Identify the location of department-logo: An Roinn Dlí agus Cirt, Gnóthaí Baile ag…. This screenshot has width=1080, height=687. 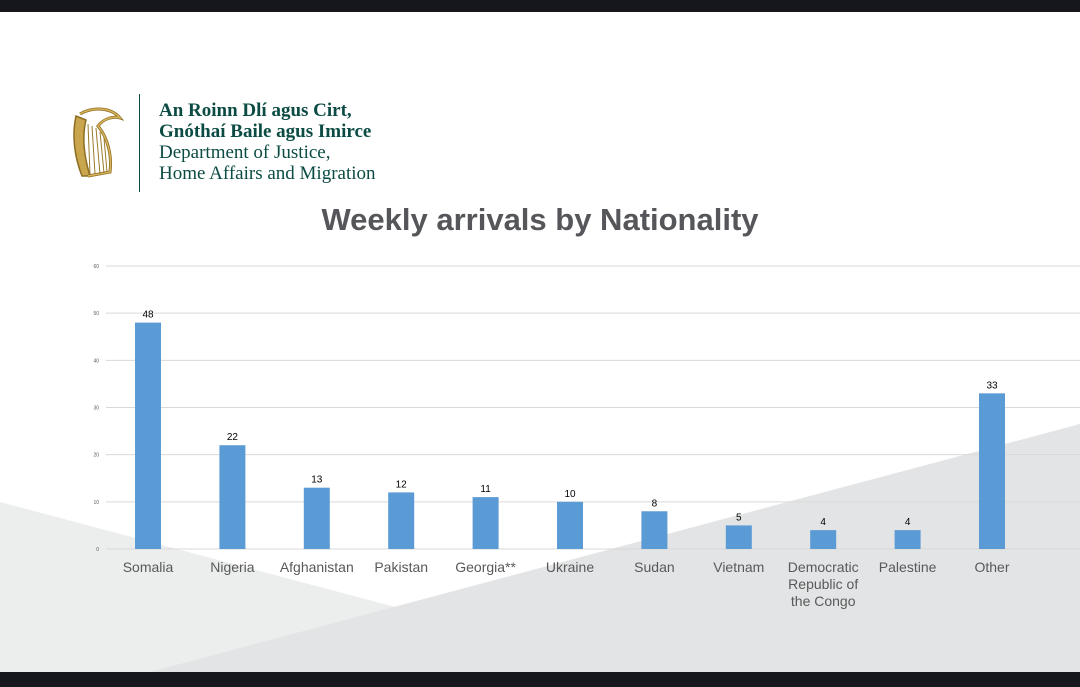
(248, 144).